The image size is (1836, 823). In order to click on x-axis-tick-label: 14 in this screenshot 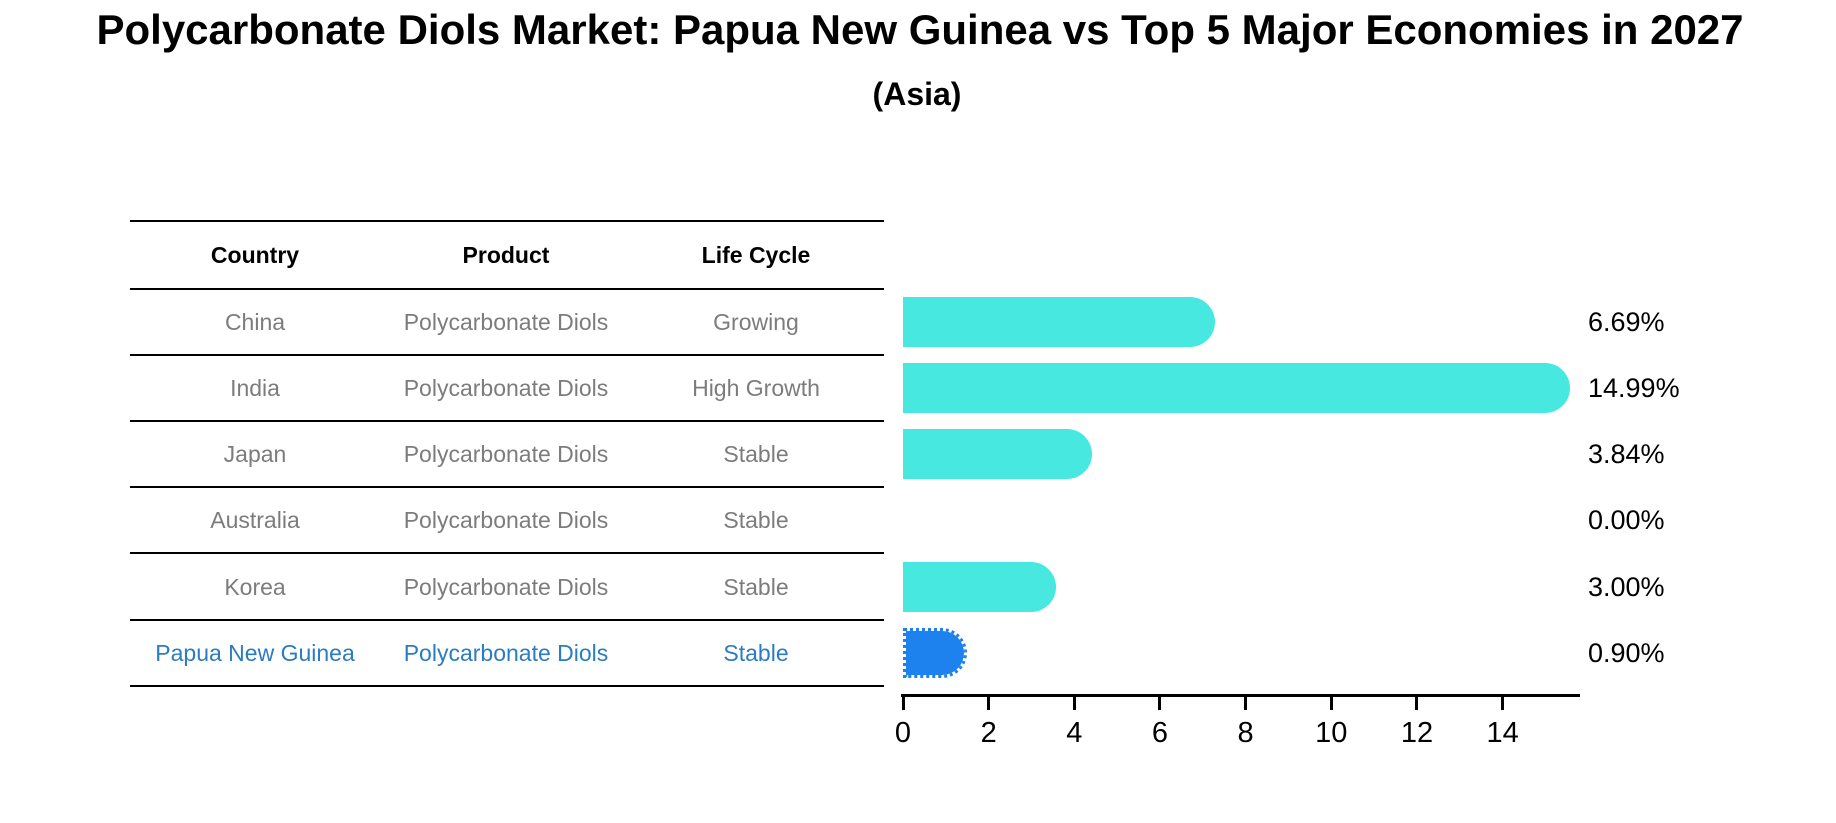, I will do `click(1502, 733)`.